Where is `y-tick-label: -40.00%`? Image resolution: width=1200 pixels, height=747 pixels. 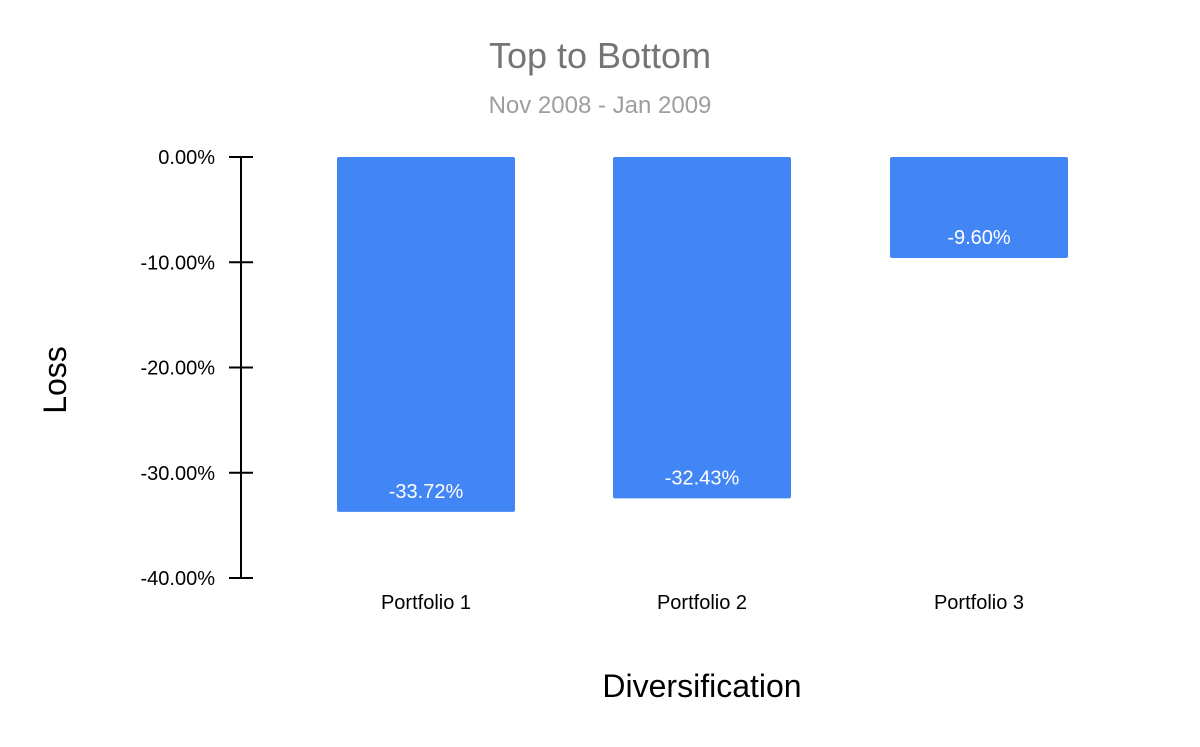
y-tick-label: -40.00% is located at coordinates (178, 579).